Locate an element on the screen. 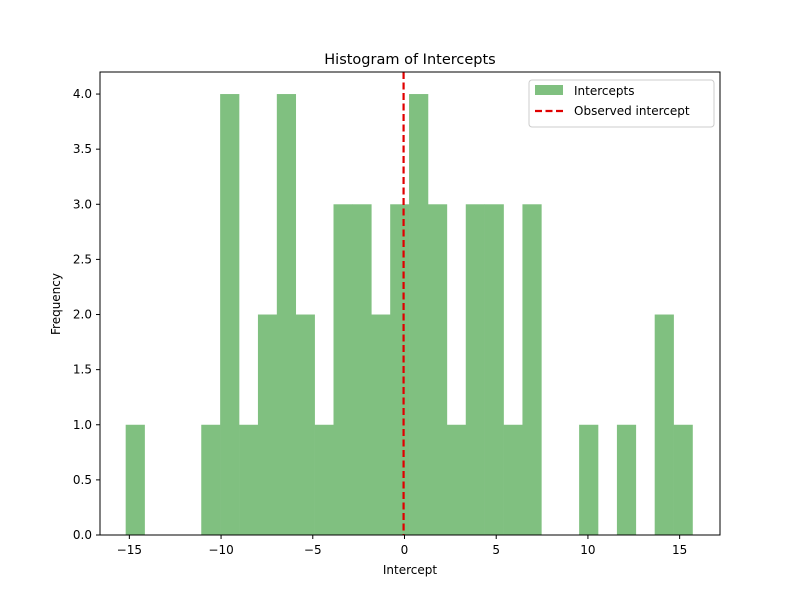  x-tick-label: 5 is located at coordinates (496, 550).